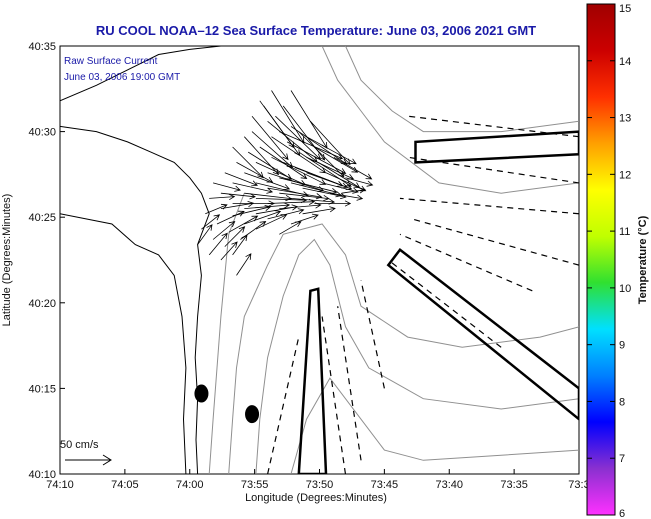 This screenshot has width=651, height=519. What do you see at coordinates (625, 289) in the screenshot?
I see `colorbar-tick-label: 10` at bounding box center [625, 289].